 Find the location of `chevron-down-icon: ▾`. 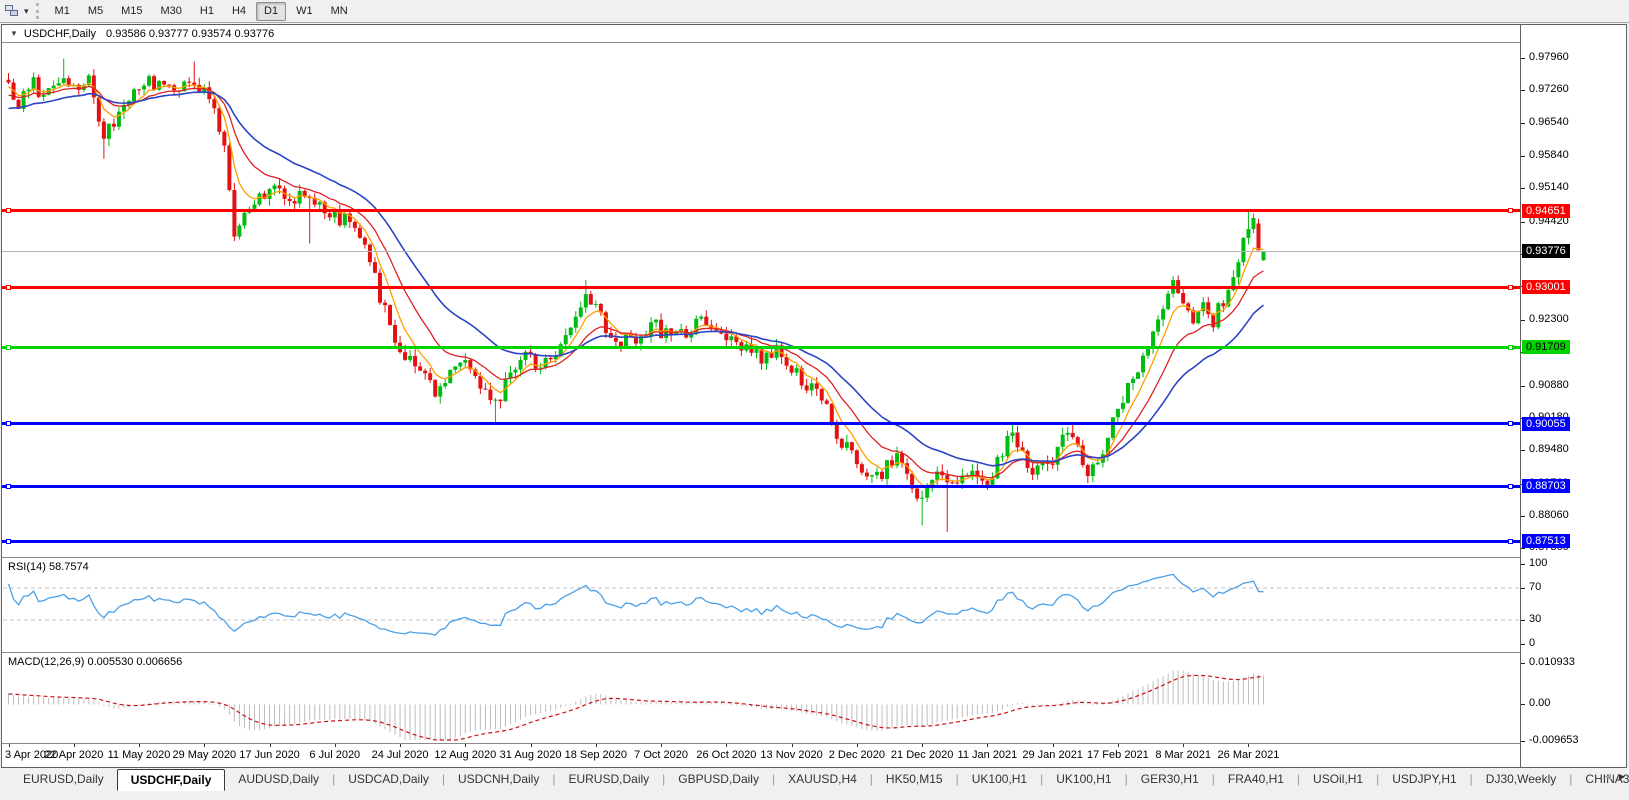

chevron-down-icon: ▾ is located at coordinates (26, 10).